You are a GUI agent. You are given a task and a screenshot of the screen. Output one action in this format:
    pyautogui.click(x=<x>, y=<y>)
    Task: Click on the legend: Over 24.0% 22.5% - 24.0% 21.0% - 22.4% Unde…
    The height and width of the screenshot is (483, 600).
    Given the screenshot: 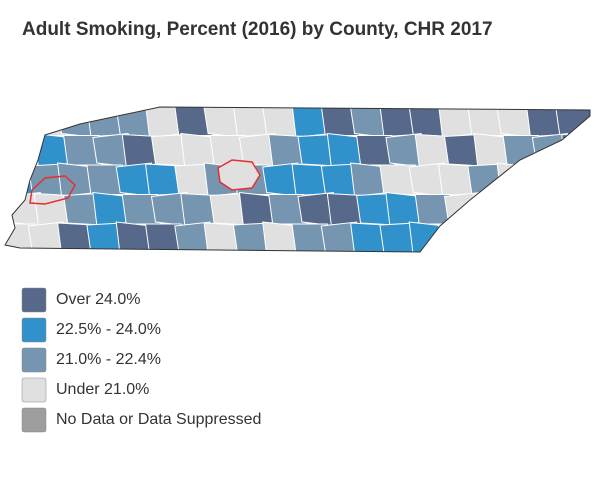 What is the action you would take?
    pyautogui.click(x=141, y=360)
    